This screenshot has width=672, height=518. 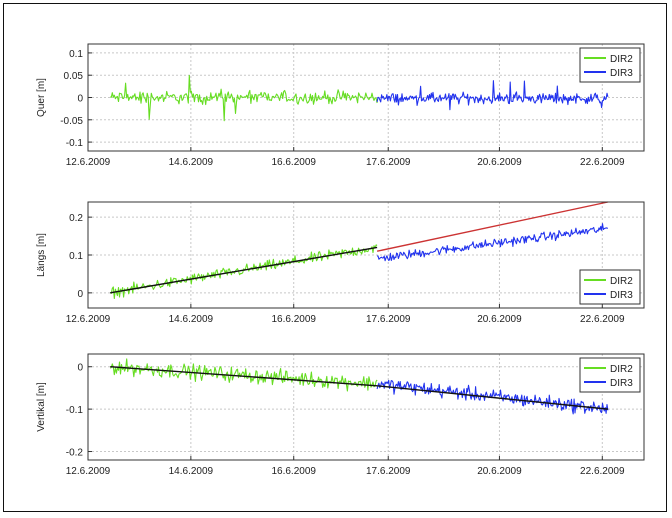 What do you see at coordinates (76, 218) in the screenshot?
I see `y-tick-label: 0.2` at bounding box center [76, 218].